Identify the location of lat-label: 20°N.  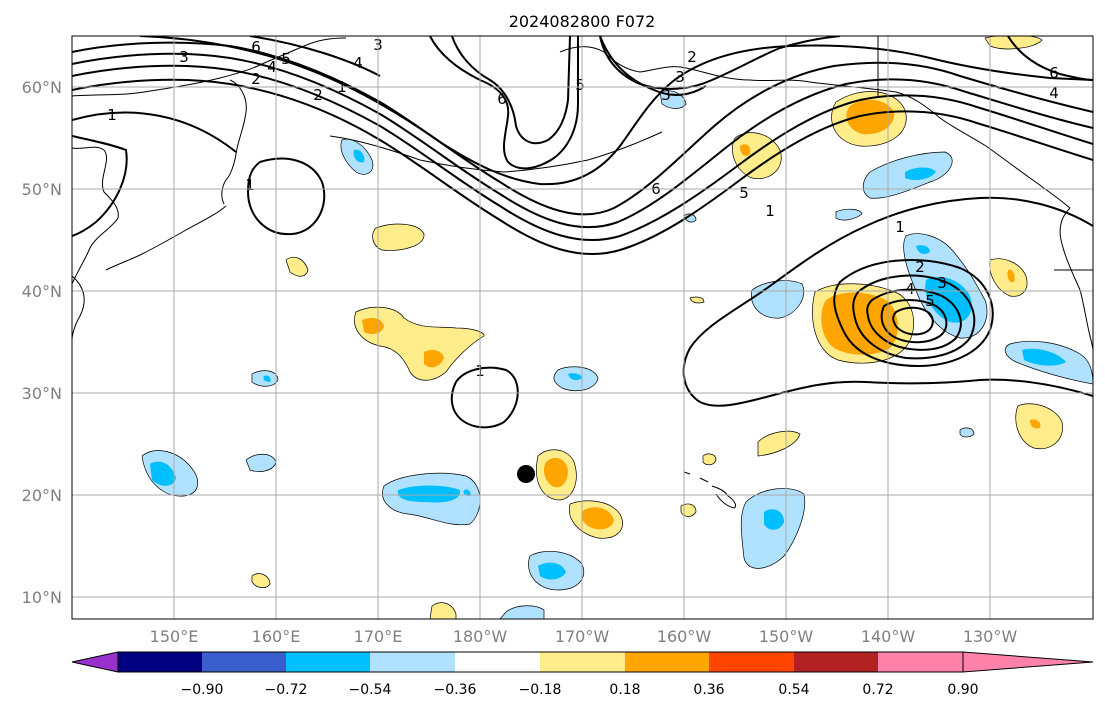
(42, 495).